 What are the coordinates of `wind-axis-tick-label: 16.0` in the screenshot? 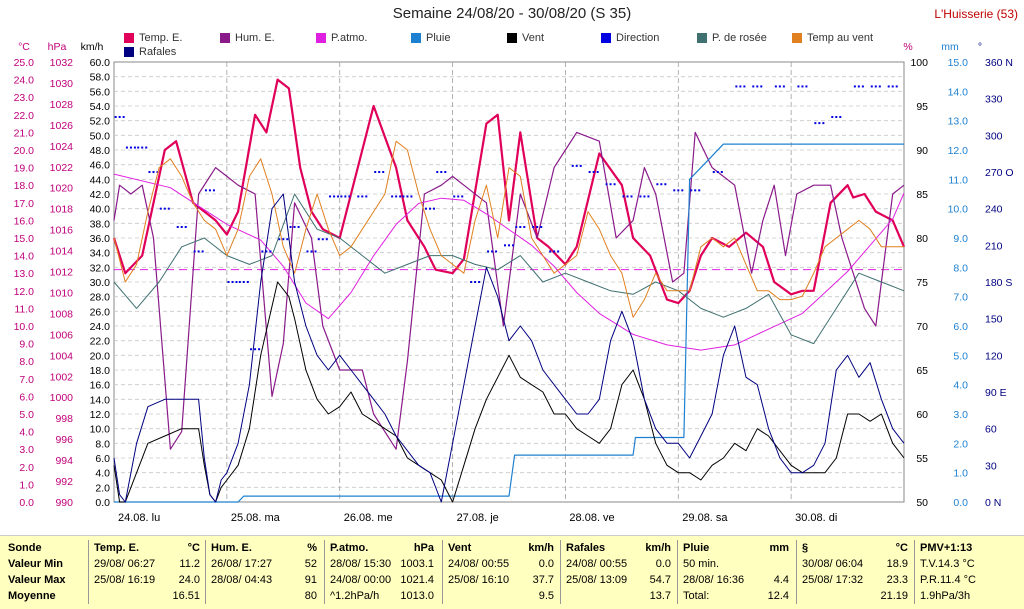 It's located at (100, 386).